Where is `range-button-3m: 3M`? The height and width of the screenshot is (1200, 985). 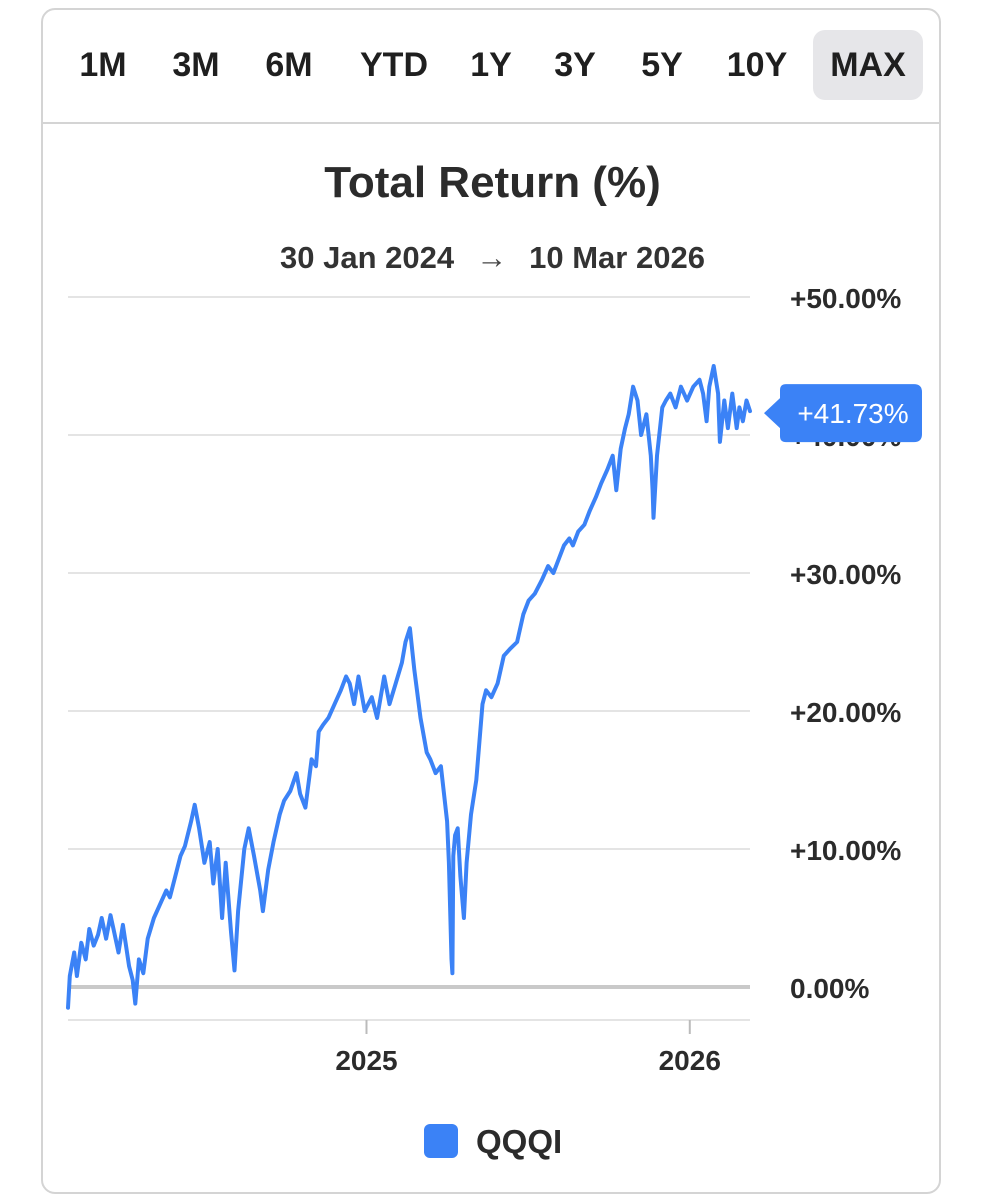 range-button-3m: 3M is located at coordinates (196, 65).